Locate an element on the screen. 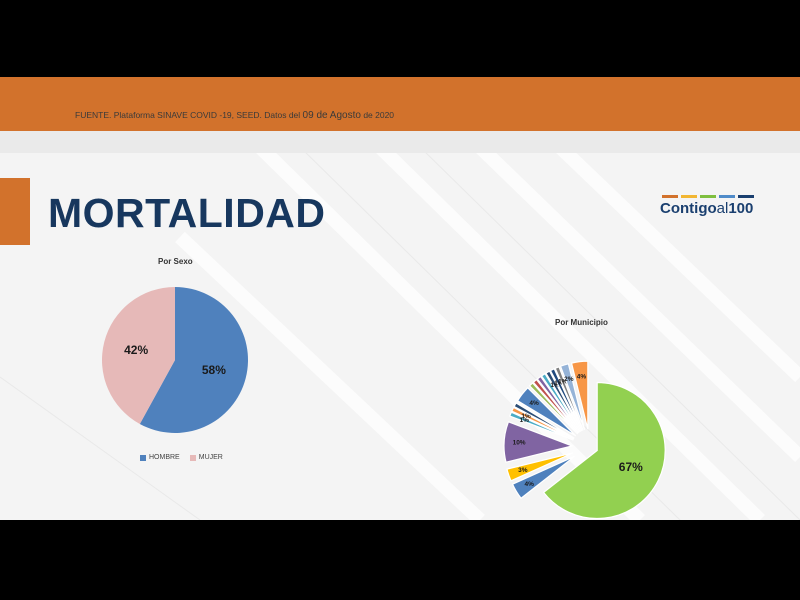 The image size is (800, 600). data-label-municipio-7: 4% is located at coordinates (534, 403).